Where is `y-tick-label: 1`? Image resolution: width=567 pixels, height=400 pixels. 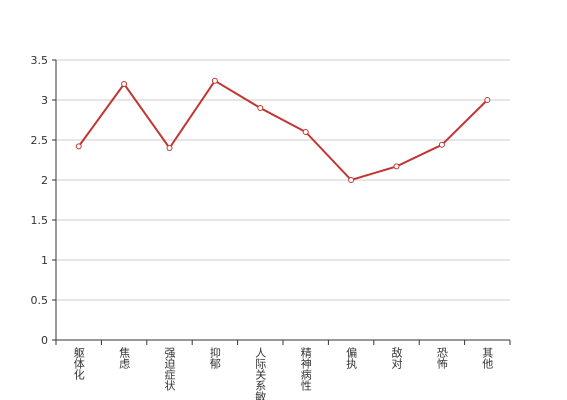 y-tick-label: 1 is located at coordinates (44, 260).